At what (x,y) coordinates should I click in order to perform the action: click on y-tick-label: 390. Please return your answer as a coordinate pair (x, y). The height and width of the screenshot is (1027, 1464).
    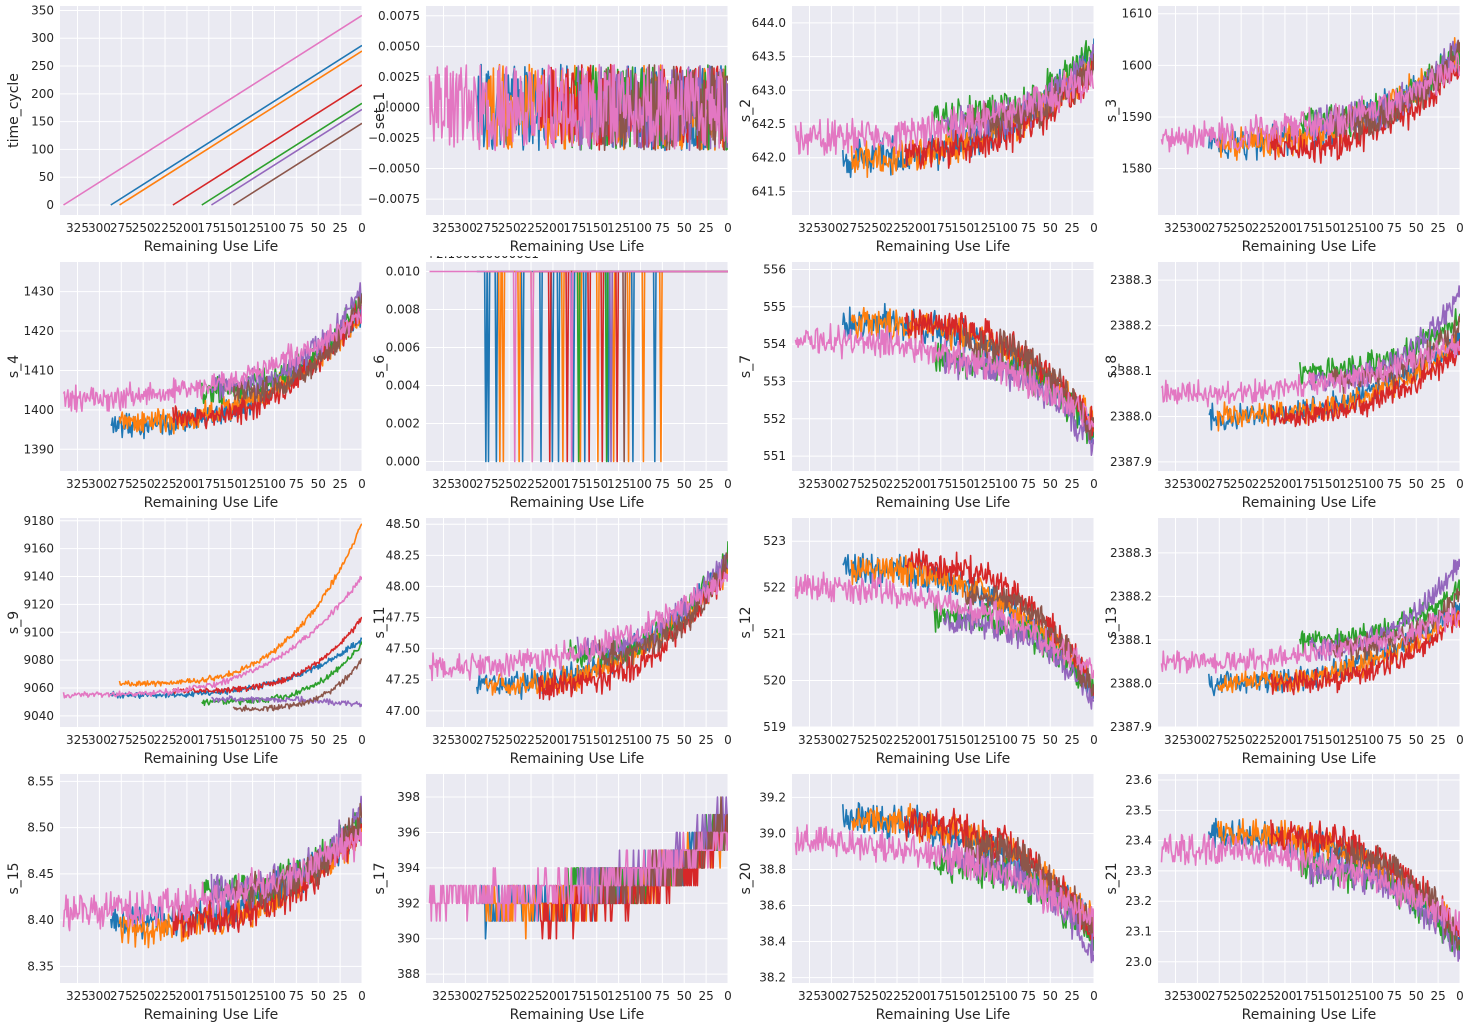
    Looking at the image, I should click on (408, 939).